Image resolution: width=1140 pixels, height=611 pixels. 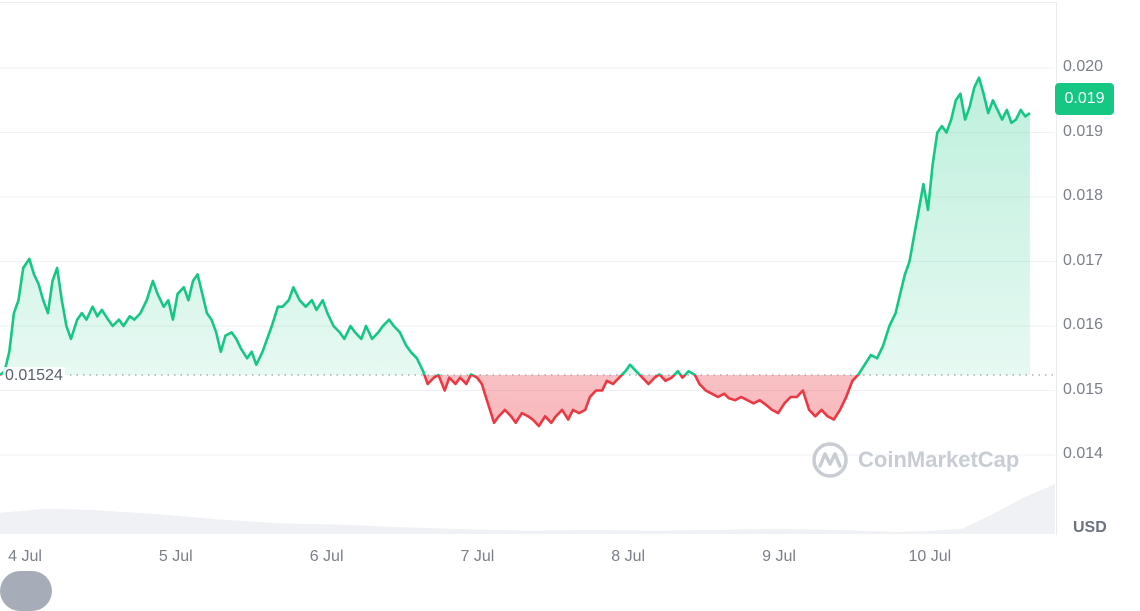 I want to click on x-tick-label: 7 Jul, so click(x=477, y=556).